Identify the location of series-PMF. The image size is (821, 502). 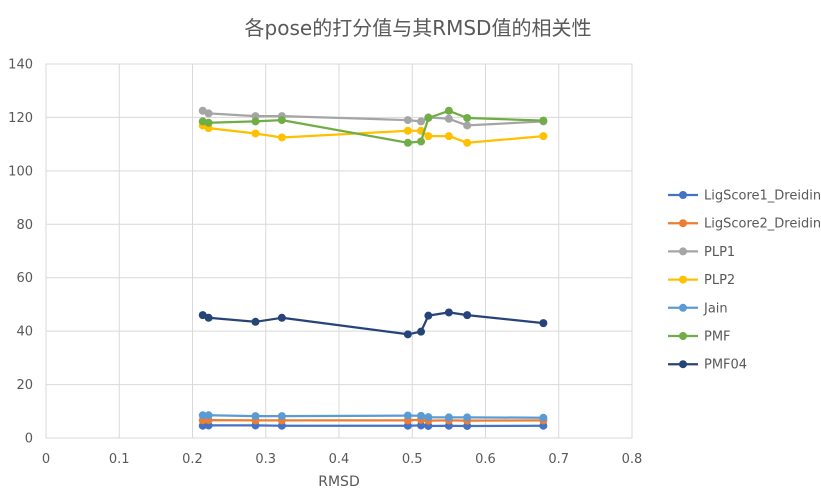
(373, 126).